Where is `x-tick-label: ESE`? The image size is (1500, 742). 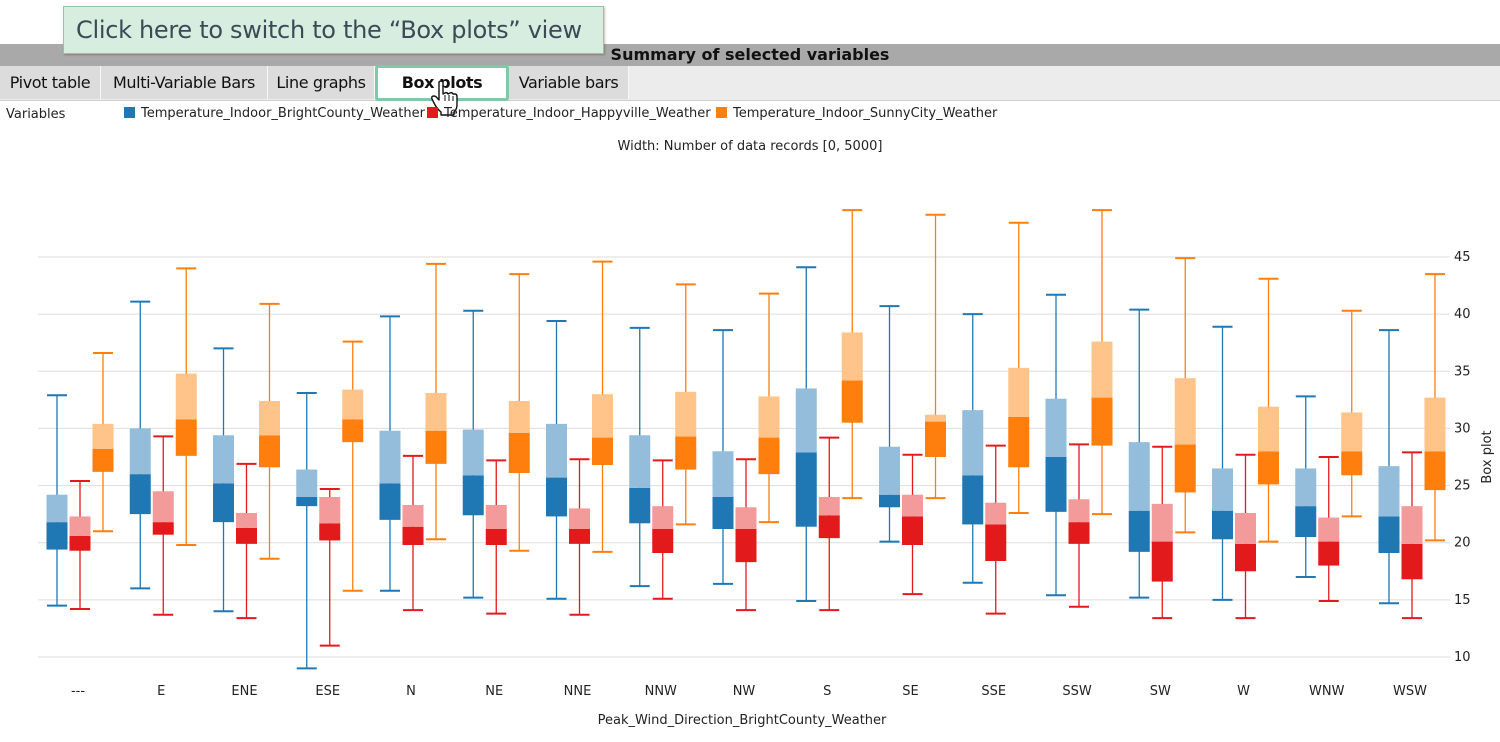
x-tick-label: ESE is located at coordinates (327, 691).